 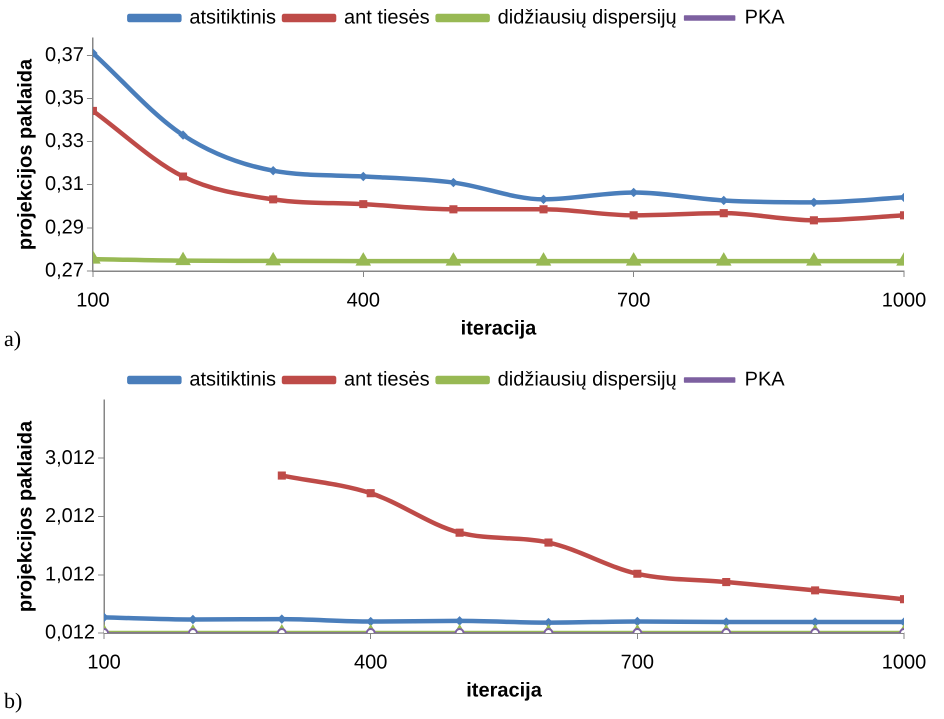 I want to click on y-tick-label: 2,012, so click(x=70, y=516).